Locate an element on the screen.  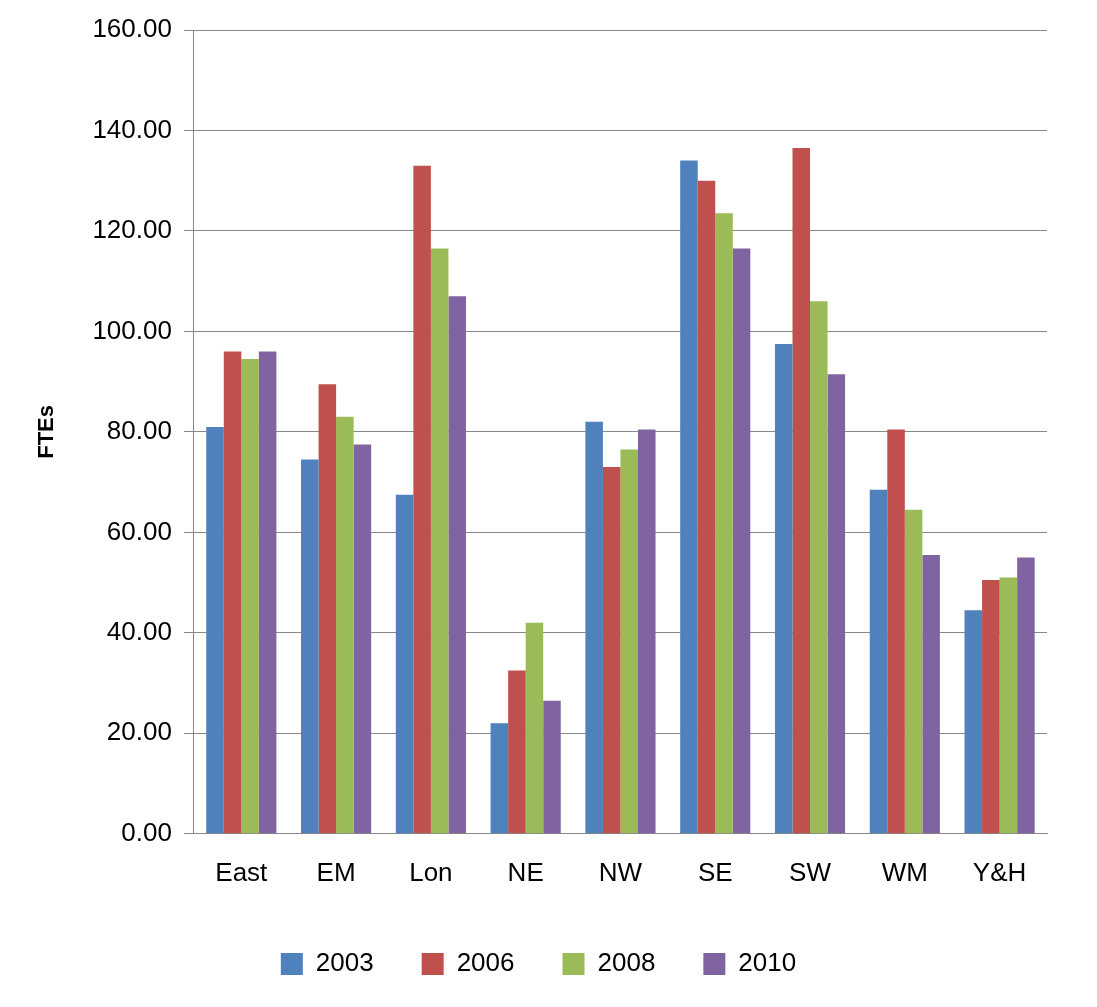
x-tick-label: SE is located at coordinates (715, 871).